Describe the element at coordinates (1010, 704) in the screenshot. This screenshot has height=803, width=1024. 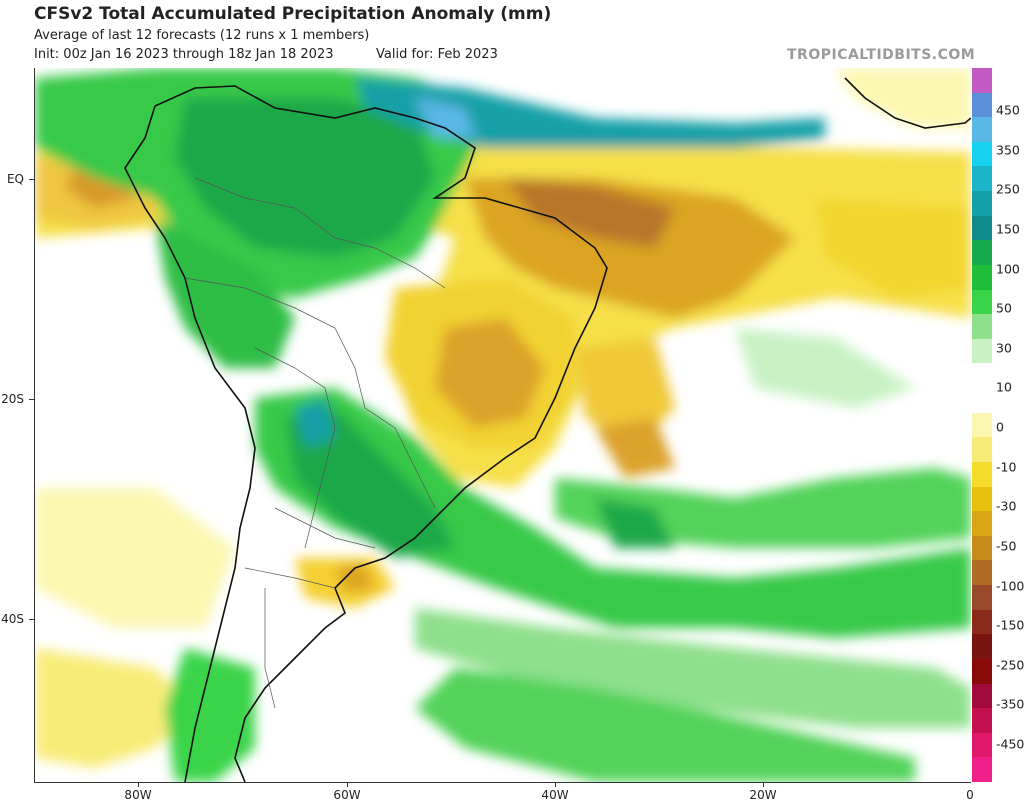
I see `colorbar-label: -350` at that location.